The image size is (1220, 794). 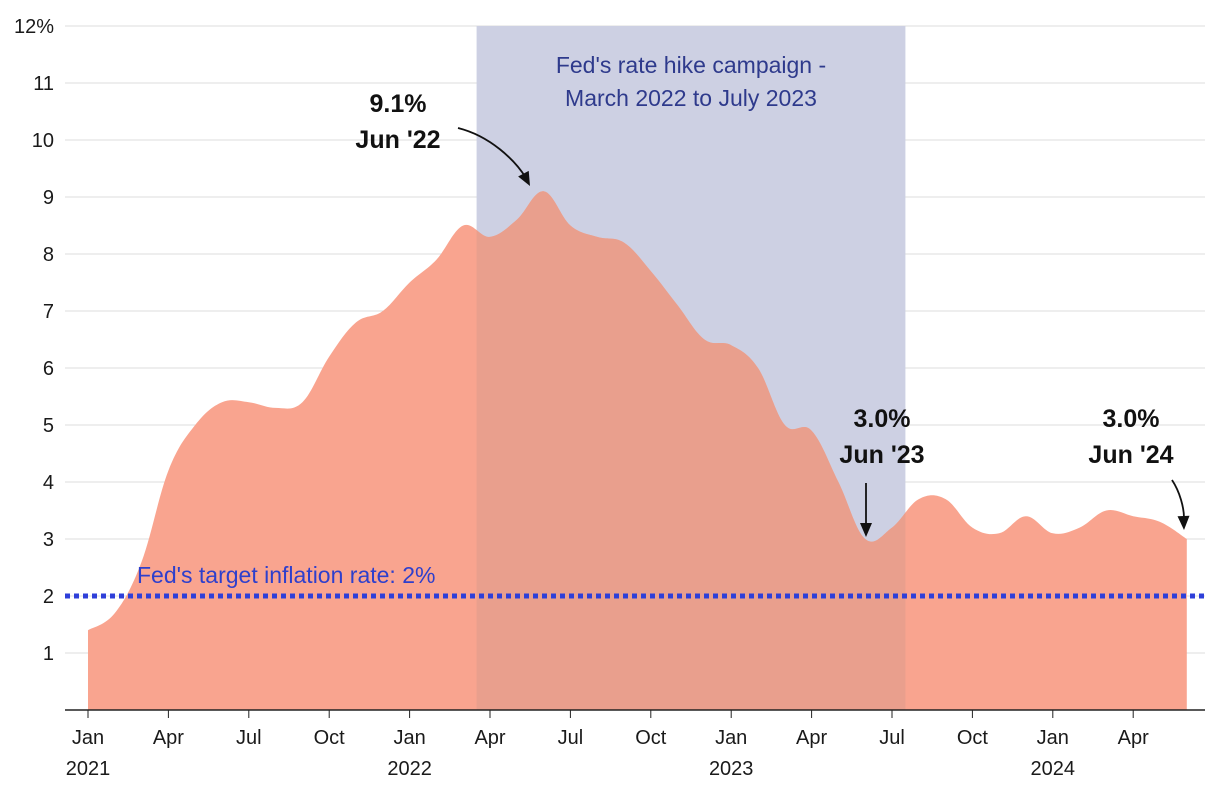 I want to click on annotation-jun23-arrowhead, so click(x=866, y=530).